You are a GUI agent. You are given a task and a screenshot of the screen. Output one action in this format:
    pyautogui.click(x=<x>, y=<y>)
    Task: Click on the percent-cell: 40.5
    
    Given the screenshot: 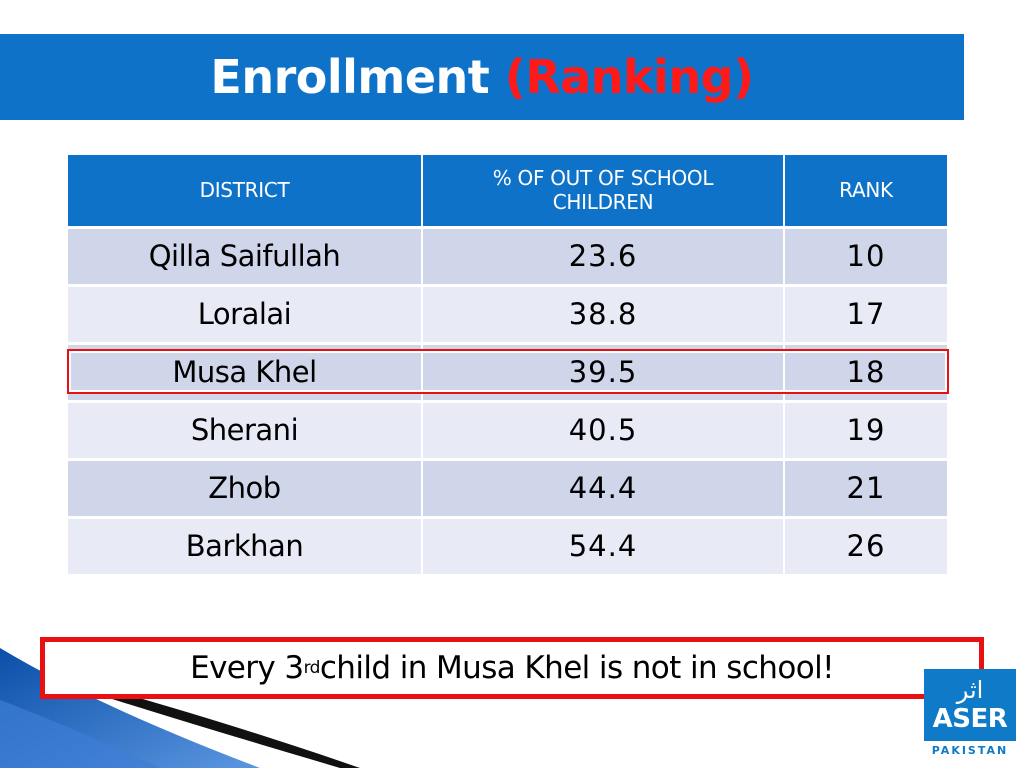 What is the action you would take?
    pyautogui.click(x=603, y=431)
    